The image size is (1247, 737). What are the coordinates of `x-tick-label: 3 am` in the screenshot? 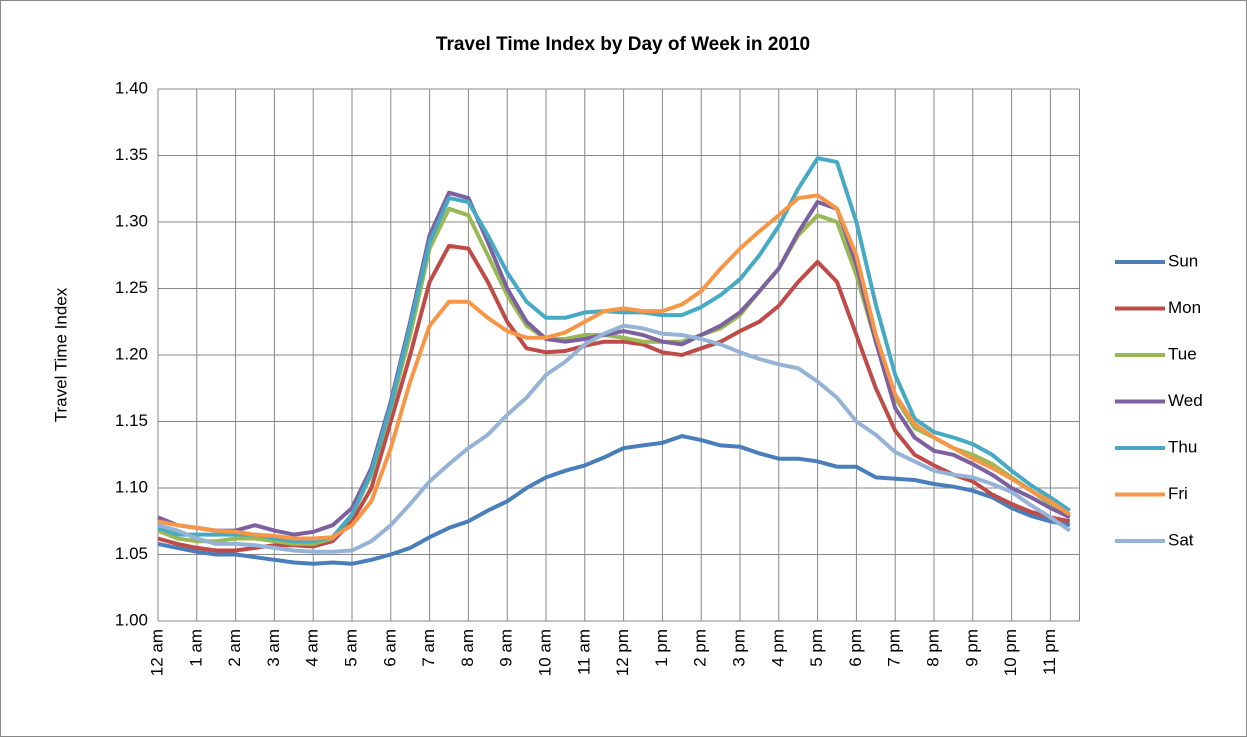 It's located at (273, 648).